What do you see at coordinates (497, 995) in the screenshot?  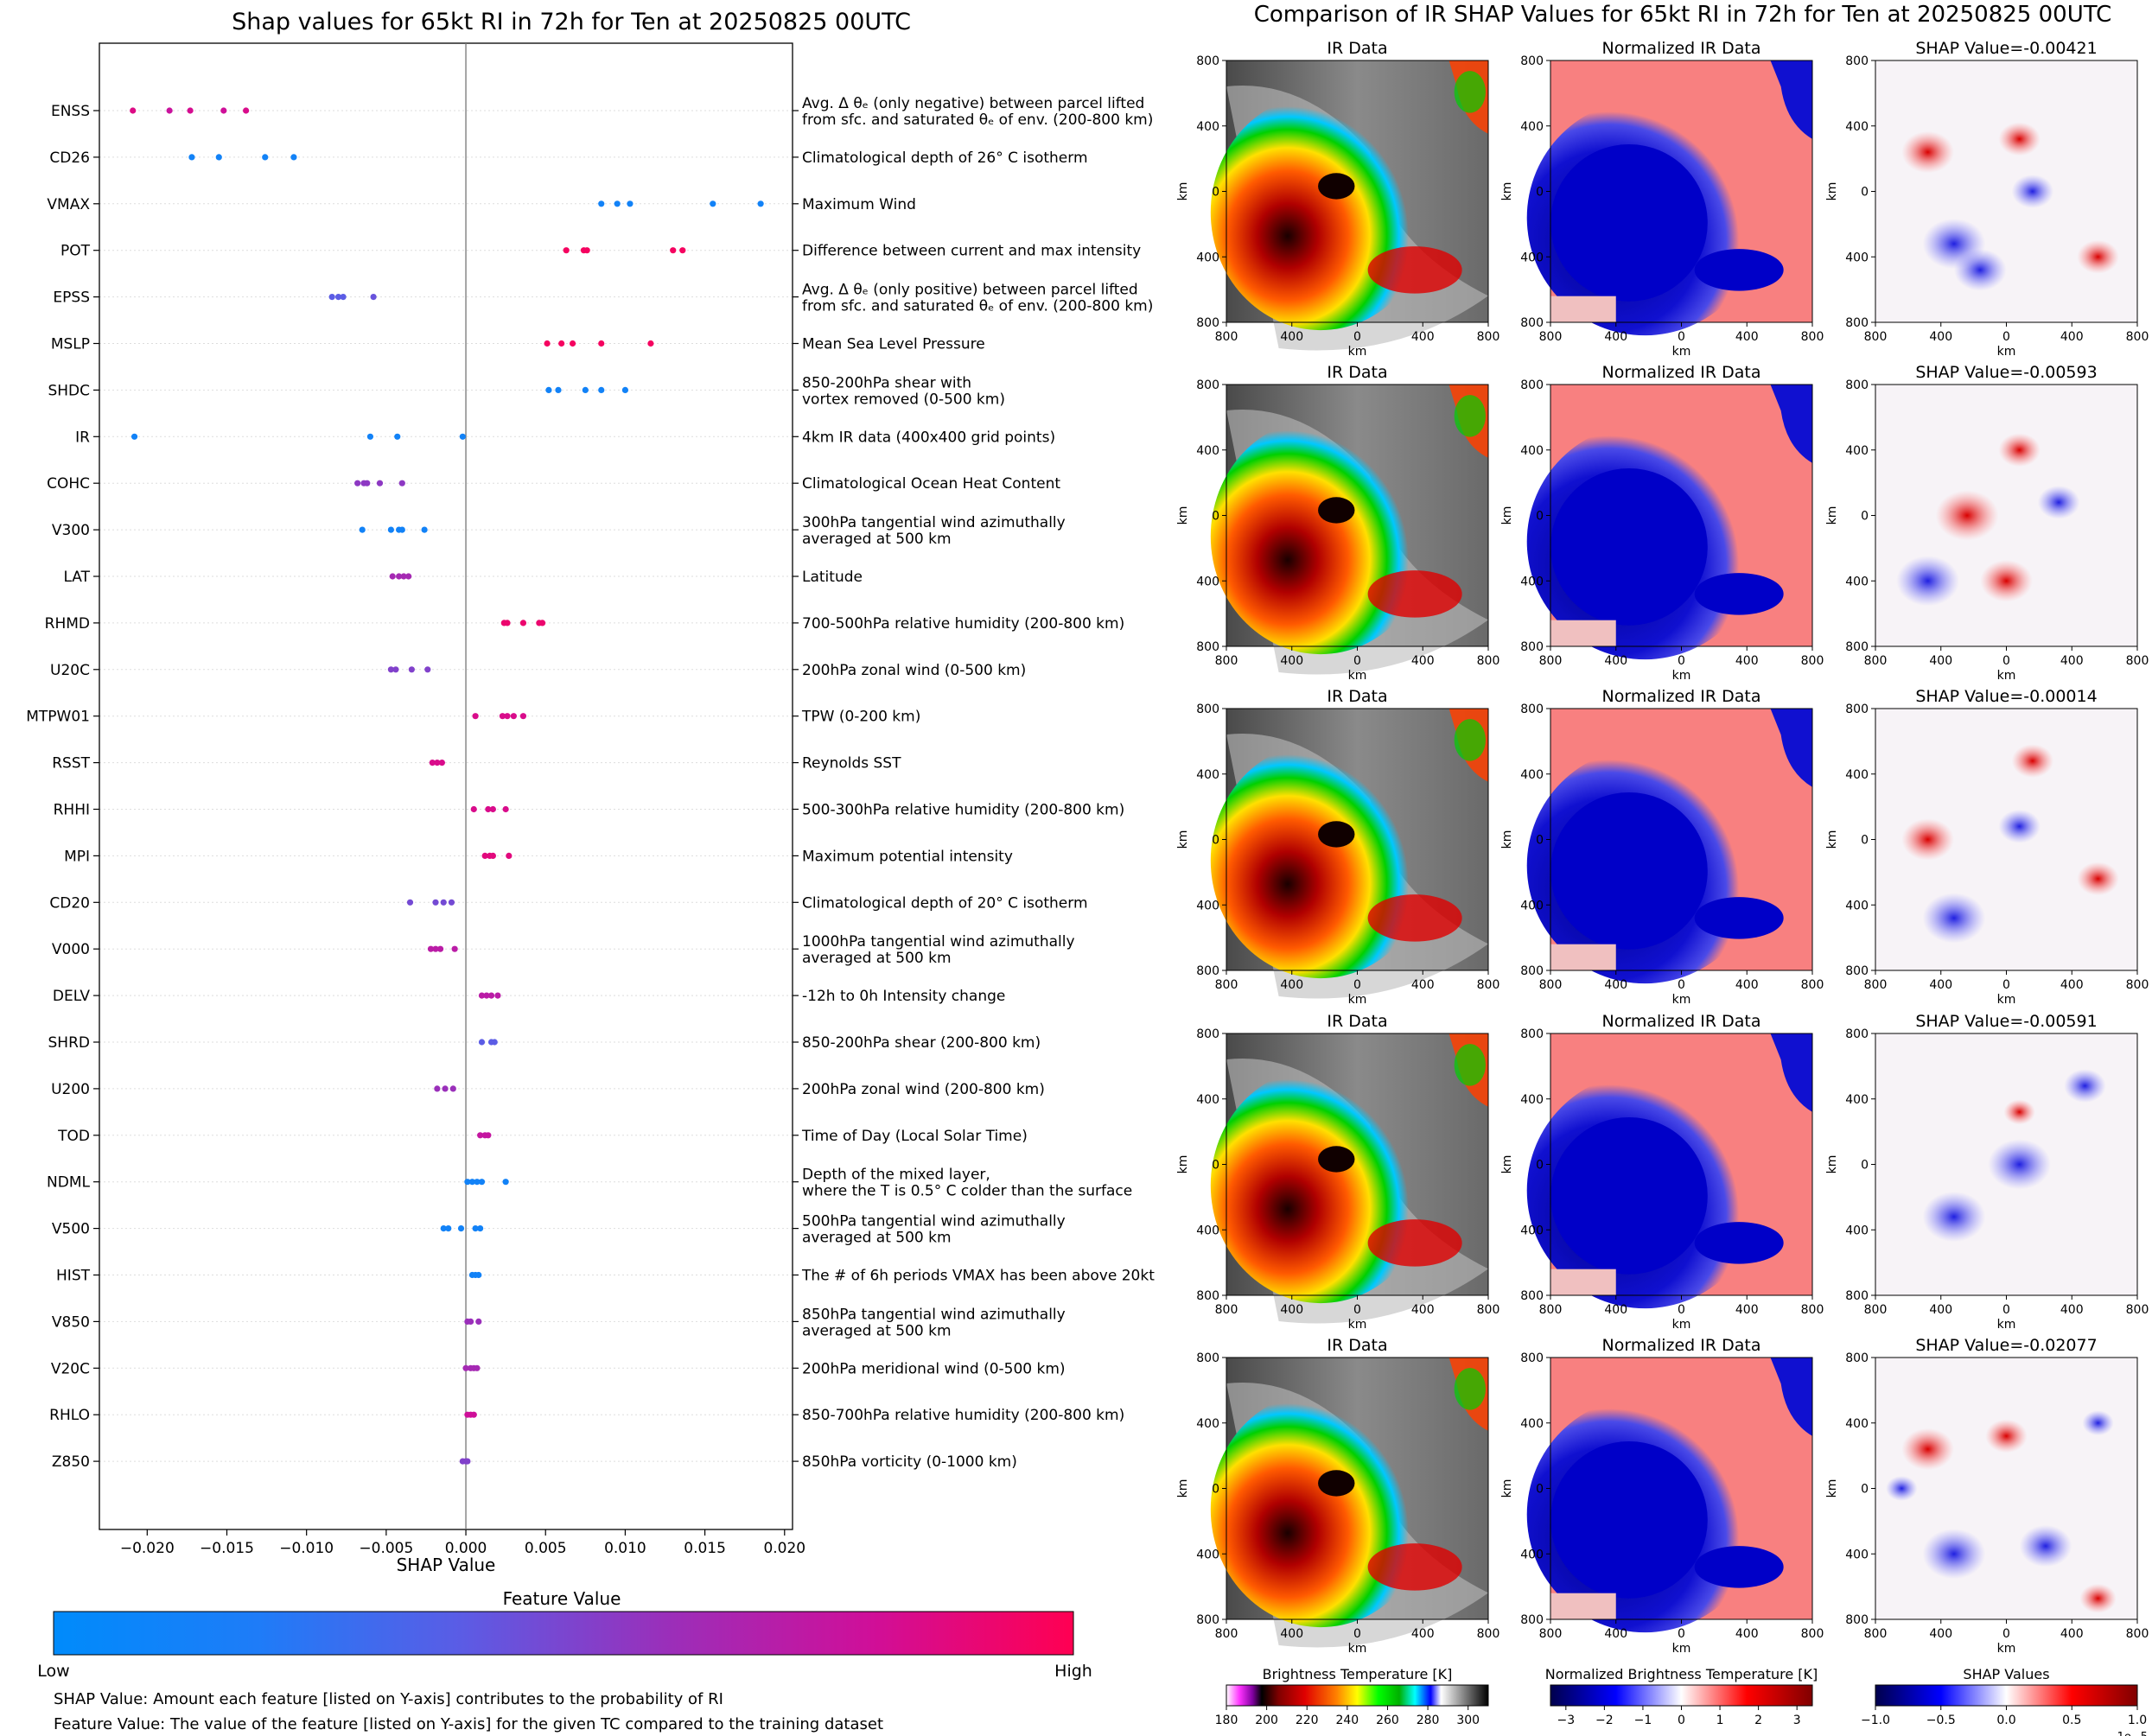 I see `shap-point-delv` at bounding box center [497, 995].